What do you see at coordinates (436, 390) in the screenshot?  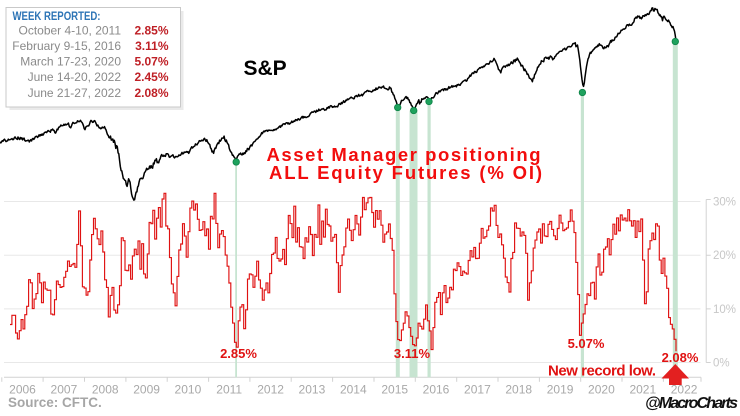 I see `svg-text: 2016` at bounding box center [436, 390].